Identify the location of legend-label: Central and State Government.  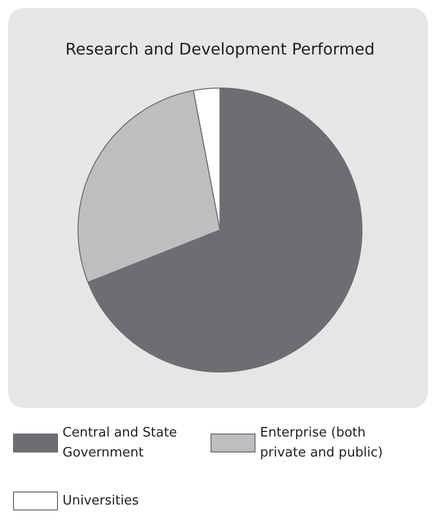
(122, 443).